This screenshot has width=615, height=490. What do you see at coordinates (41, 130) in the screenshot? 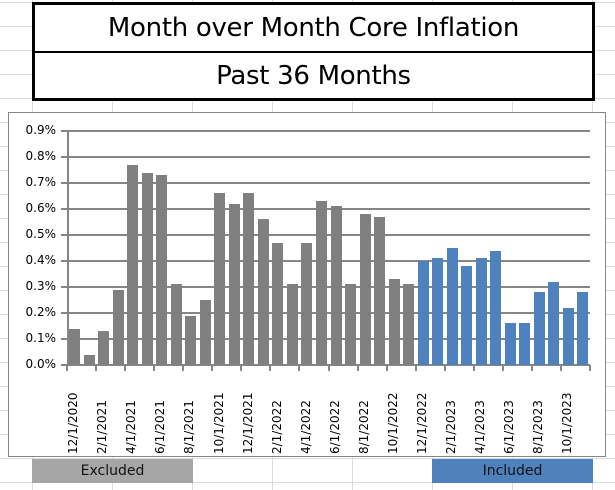
I see `y-axis-label: 0.9%` at bounding box center [41, 130].